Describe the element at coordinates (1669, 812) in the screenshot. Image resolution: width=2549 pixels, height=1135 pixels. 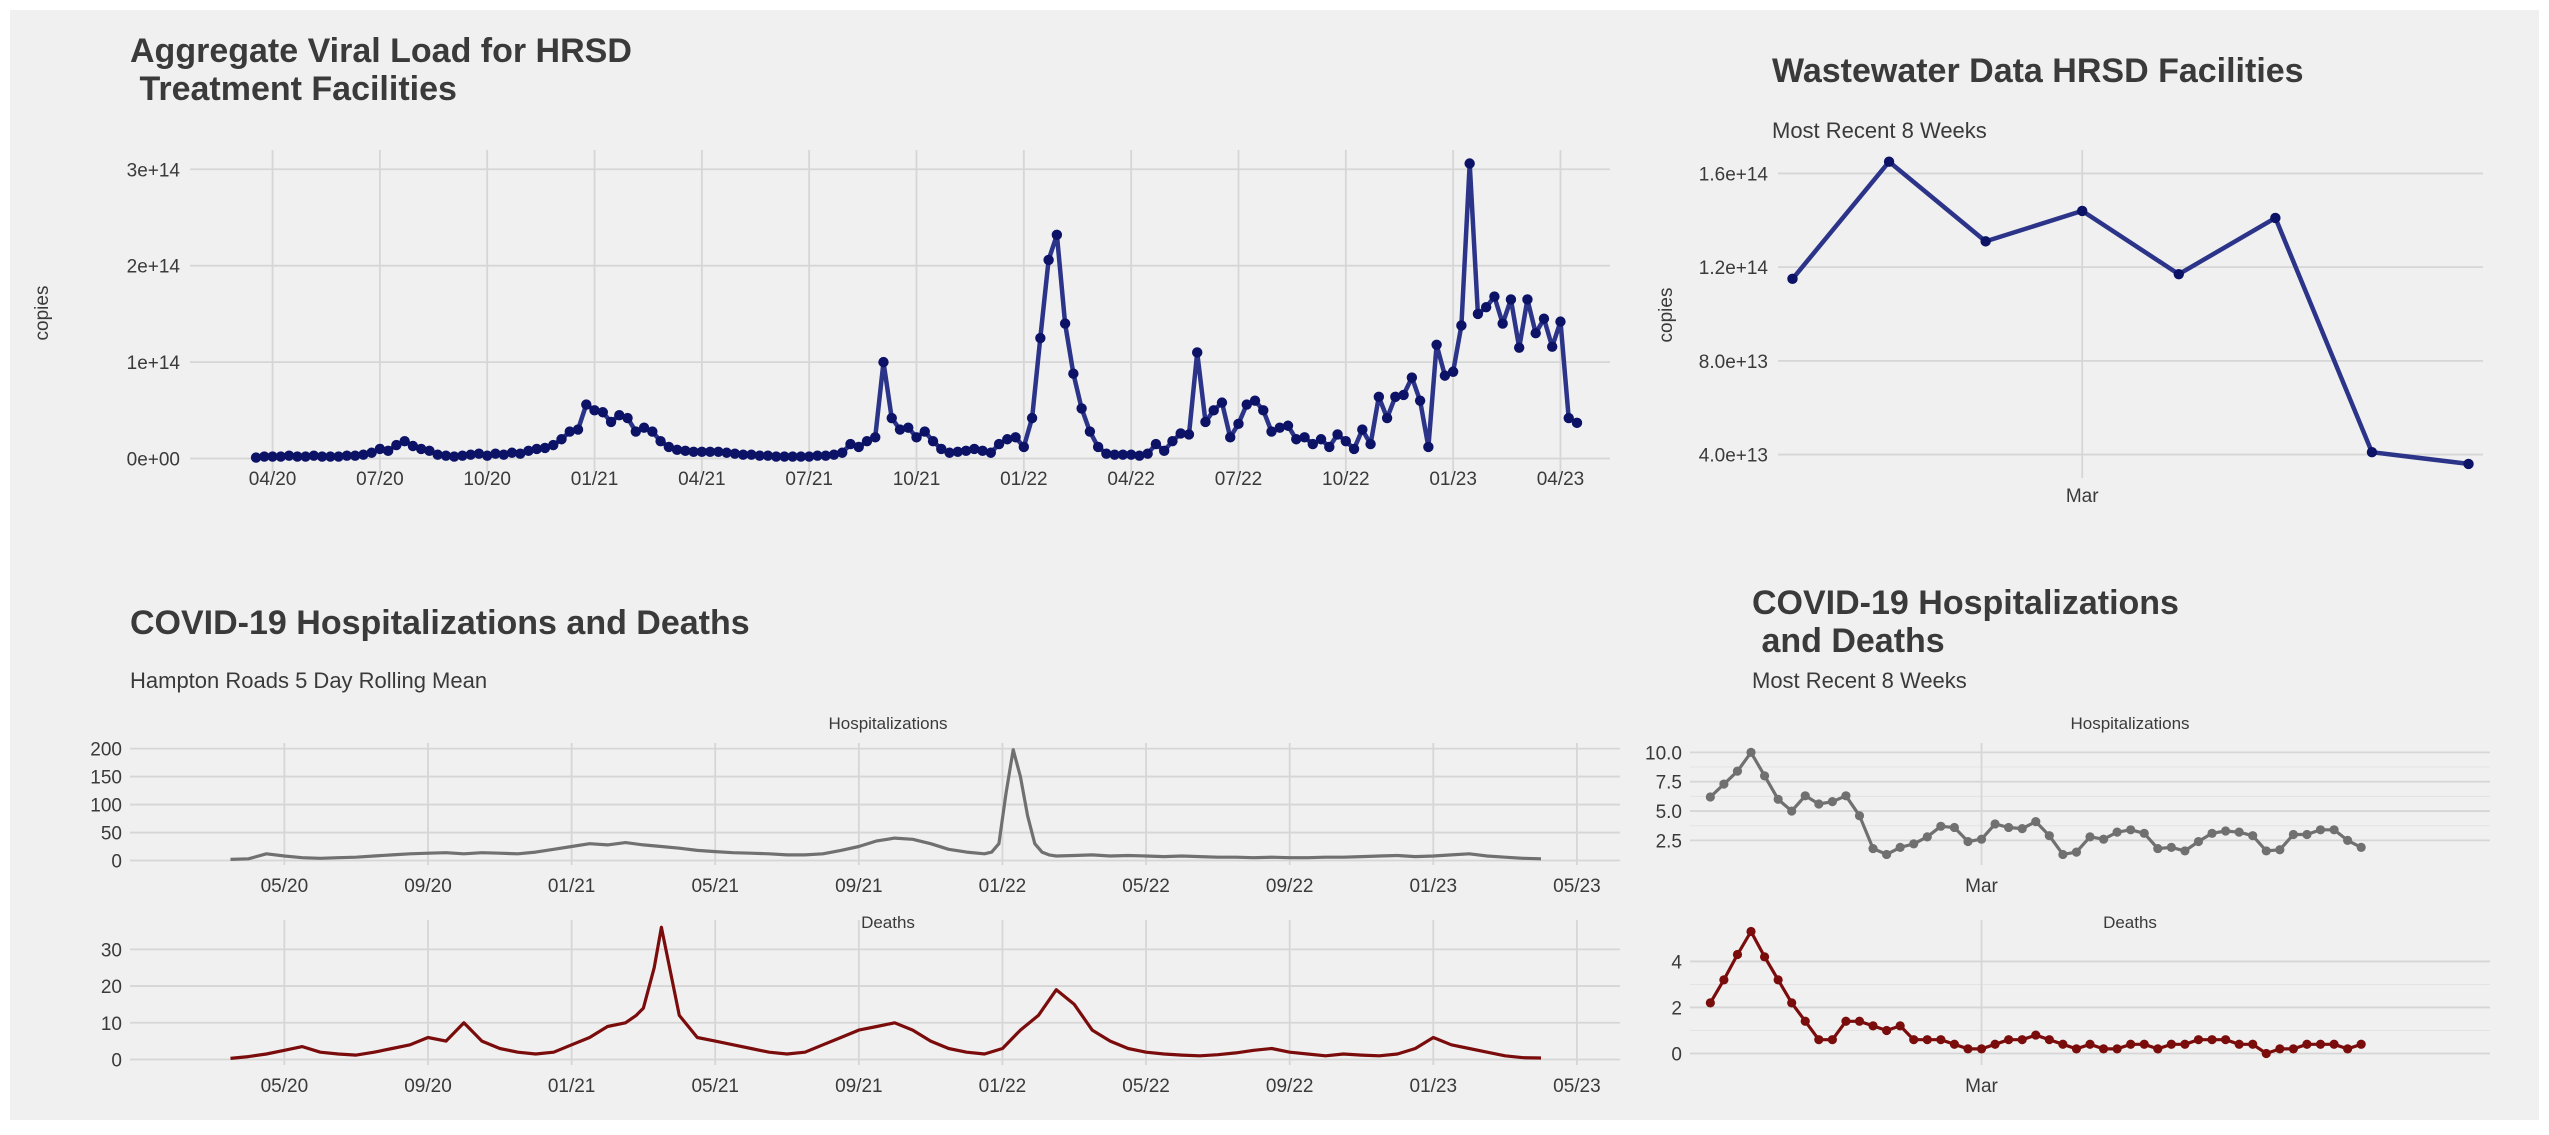
I see `hosp_deaths_recent-y-tick-label: 5.0` at that location.